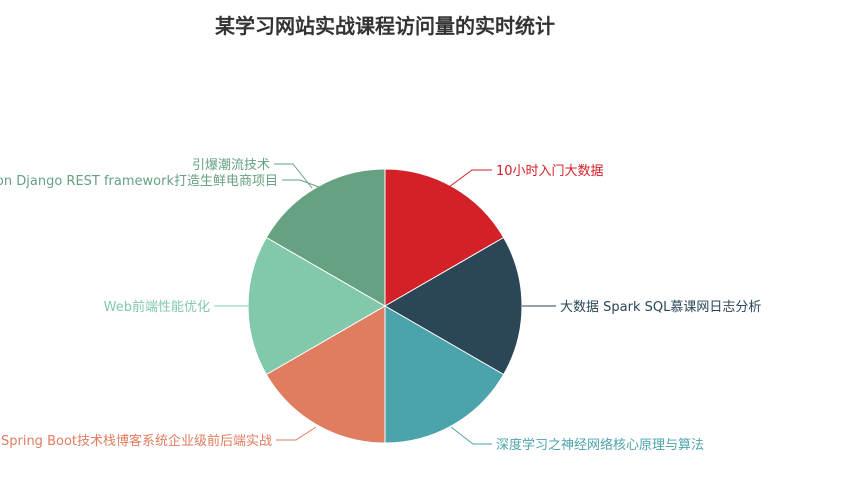 This screenshot has height=487, width=864. I want to click on slice-3-label: 深度学习之神经网络核心原理与算法, so click(600, 445).